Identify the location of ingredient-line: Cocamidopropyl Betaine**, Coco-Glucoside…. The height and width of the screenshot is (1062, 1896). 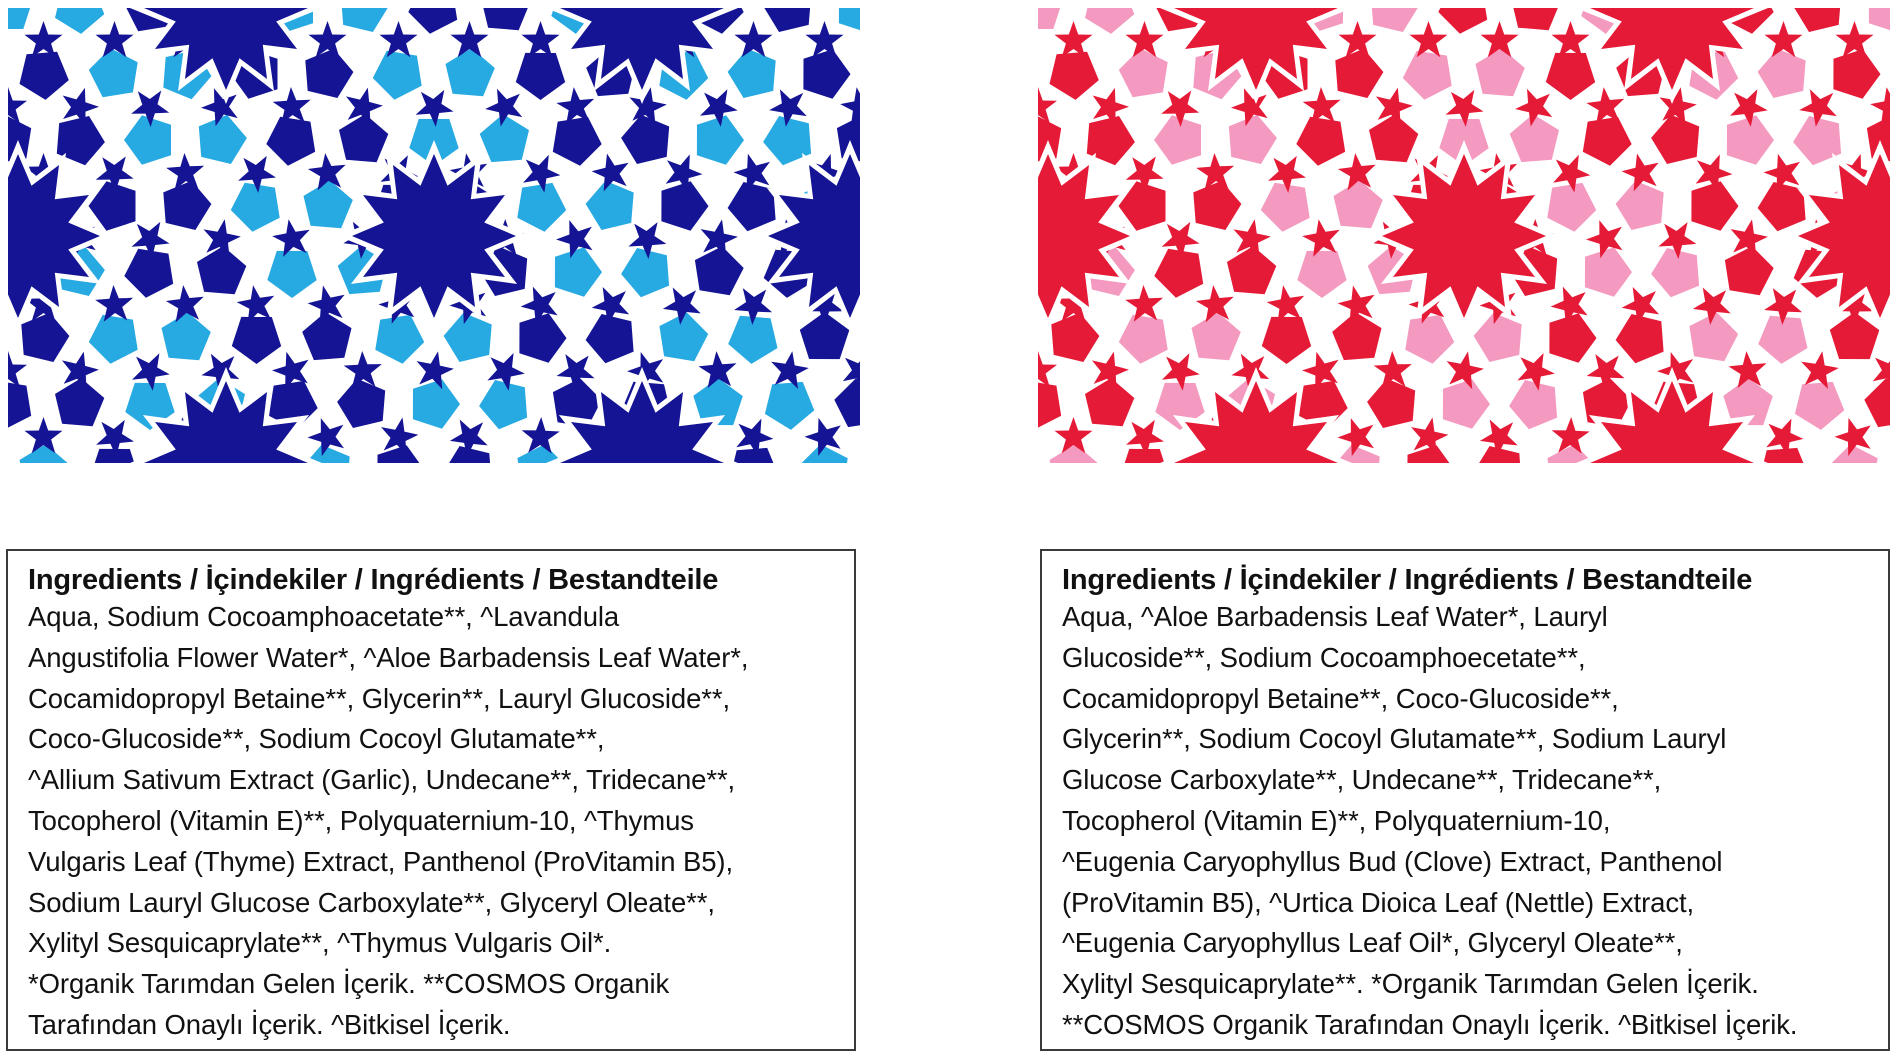
(1340, 698).